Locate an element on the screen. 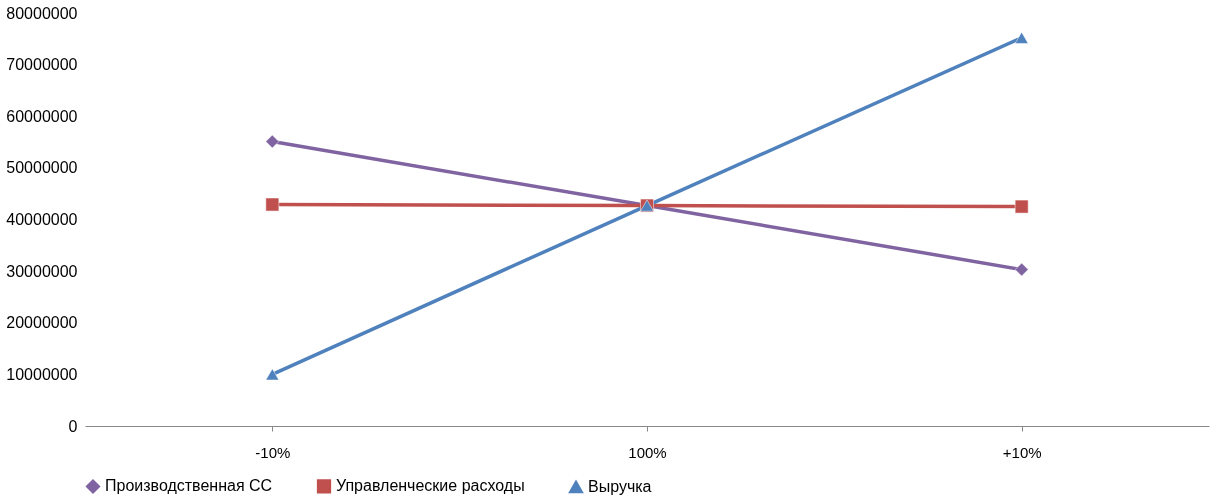 The height and width of the screenshot is (502, 1214). y-tick-label: 0 is located at coordinates (73, 426).